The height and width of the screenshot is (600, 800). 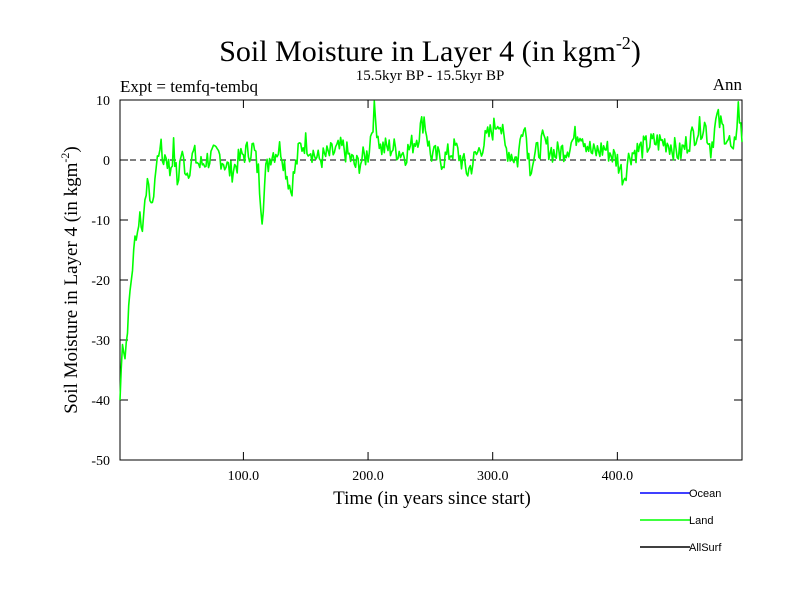 What do you see at coordinates (100, 221) in the screenshot?
I see `y-tick-label: -10` at bounding box center [100, 221].